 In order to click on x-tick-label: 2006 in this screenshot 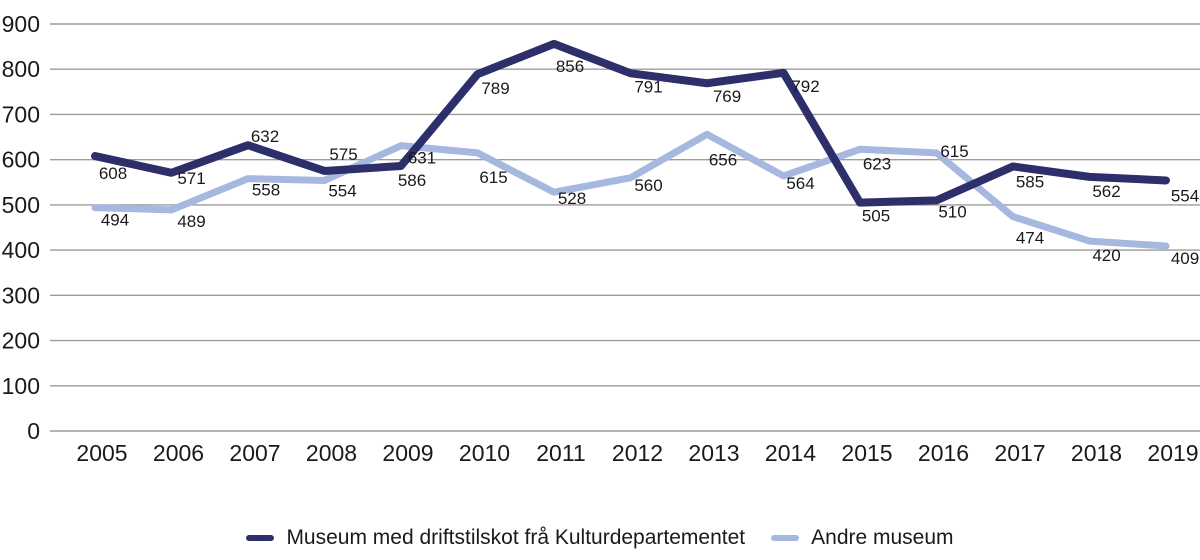, I will do `click(178, 453)`.